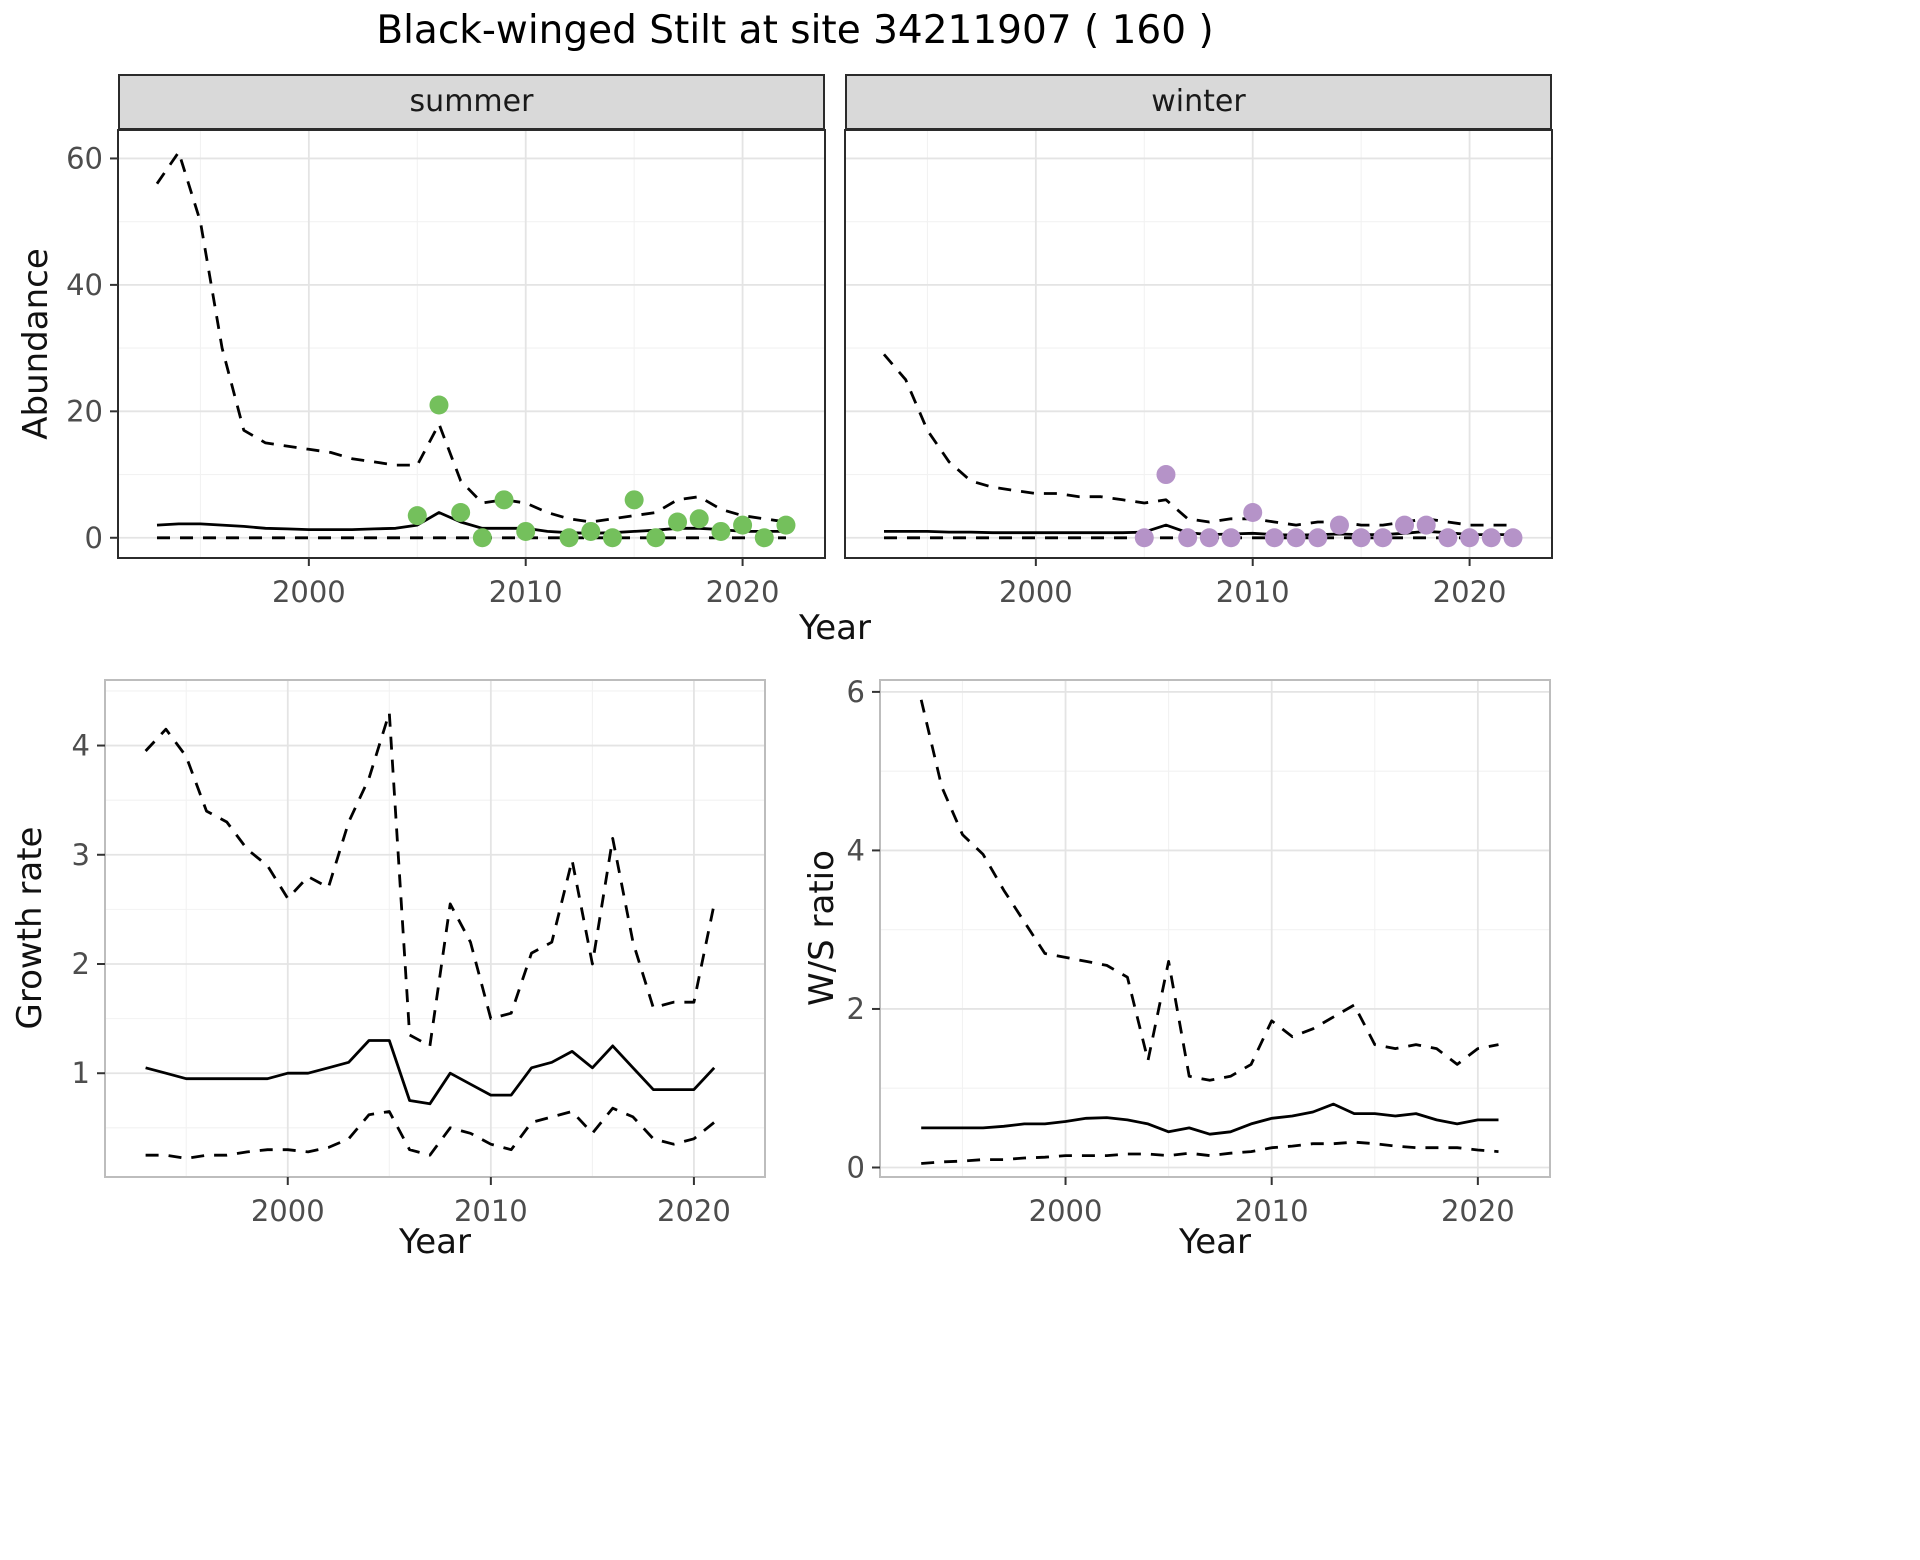 This screenshot has width=1920, height=1560. What do you see at coordinates (1198, 102) in the screenshot?
I see `facet-strip-winter: winter` at bounding box center [1198, 102].